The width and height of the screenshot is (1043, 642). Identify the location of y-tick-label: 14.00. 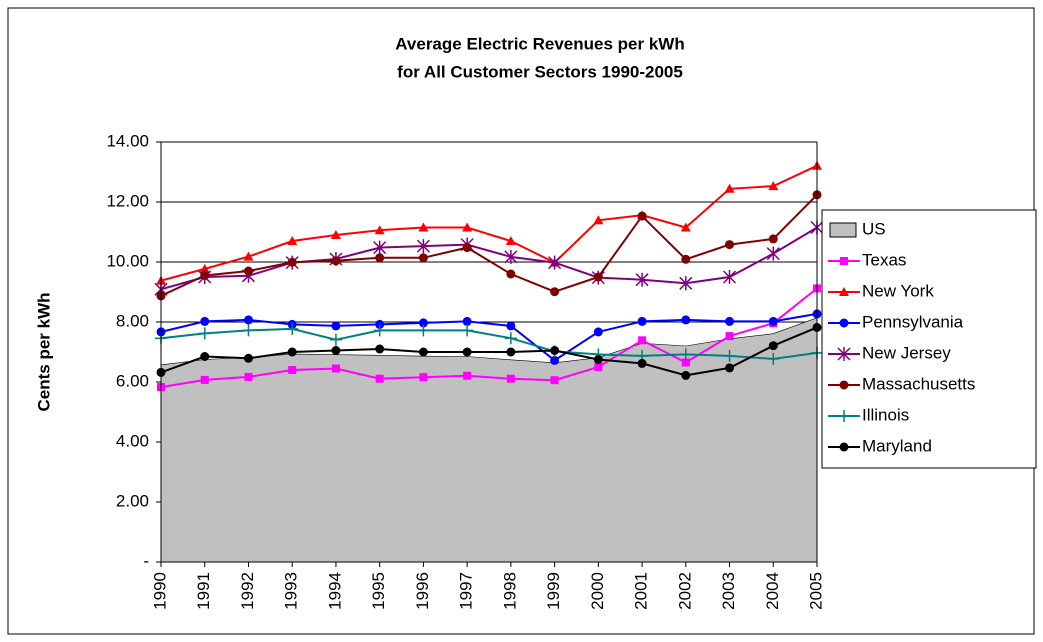
(127, 140).